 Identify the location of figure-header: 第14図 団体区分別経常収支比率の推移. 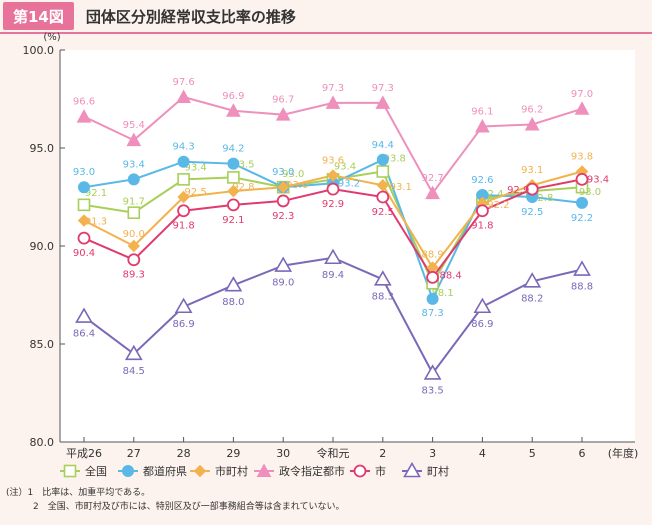
(326, 16).